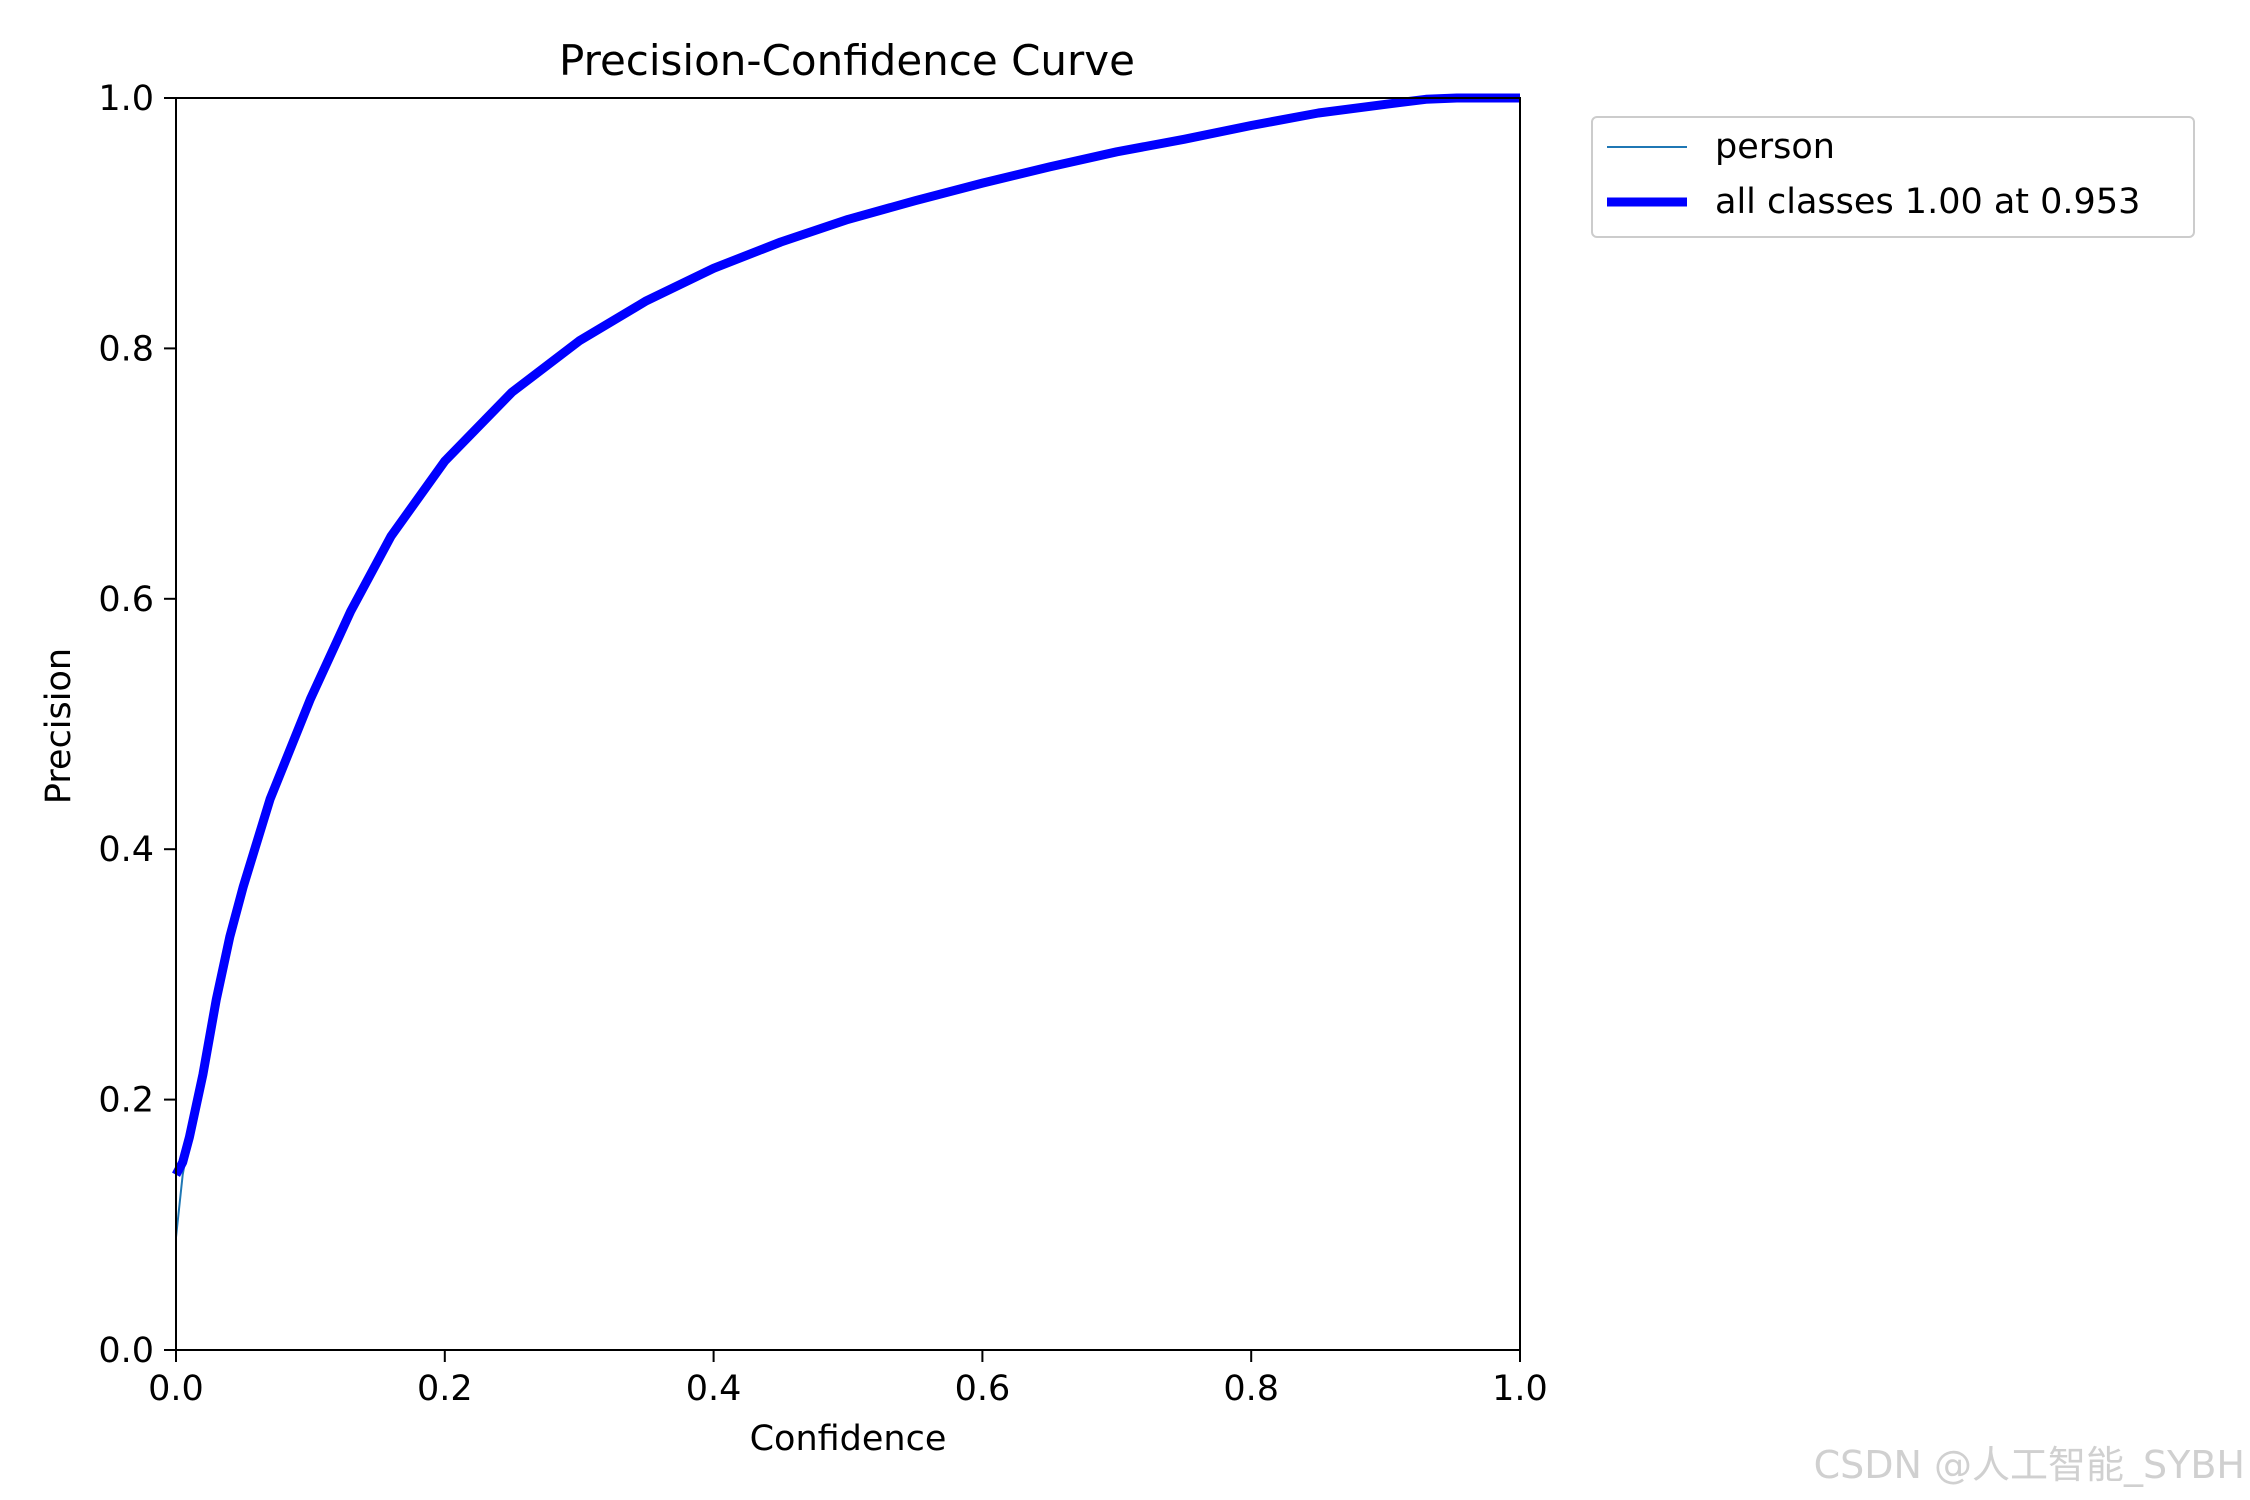 The image size is (2250, 1500). Describe the element at coordinates (1520, 1389) in the screenshot. I see `x-tick-label: 1.0` at that location.